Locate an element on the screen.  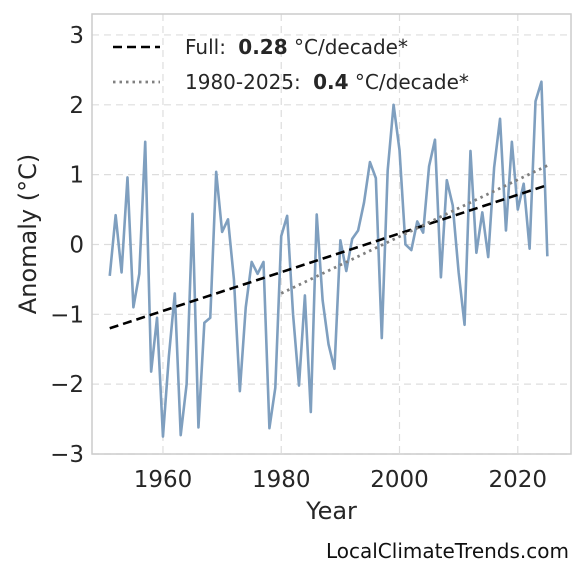
x-ticks: 1960 1980 2000 2020 is located at coordinates (340, 480).